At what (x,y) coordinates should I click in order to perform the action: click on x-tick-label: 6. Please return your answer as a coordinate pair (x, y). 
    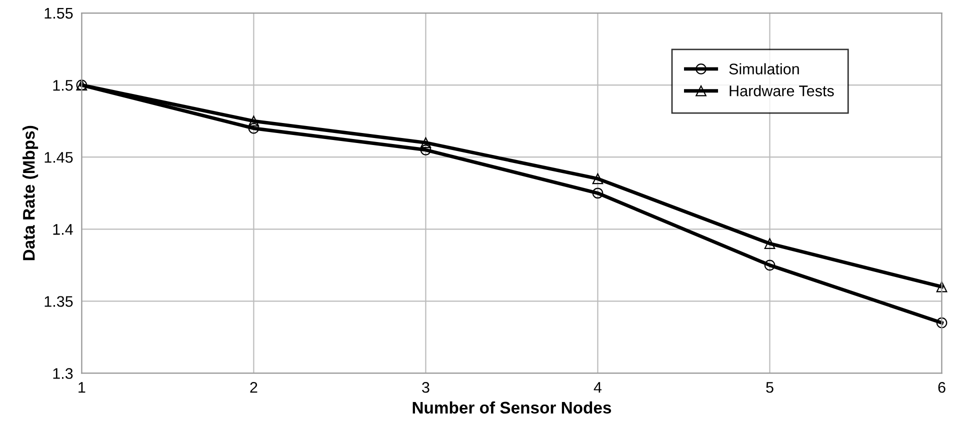
    Looking at the image, I should click on (942, 387).